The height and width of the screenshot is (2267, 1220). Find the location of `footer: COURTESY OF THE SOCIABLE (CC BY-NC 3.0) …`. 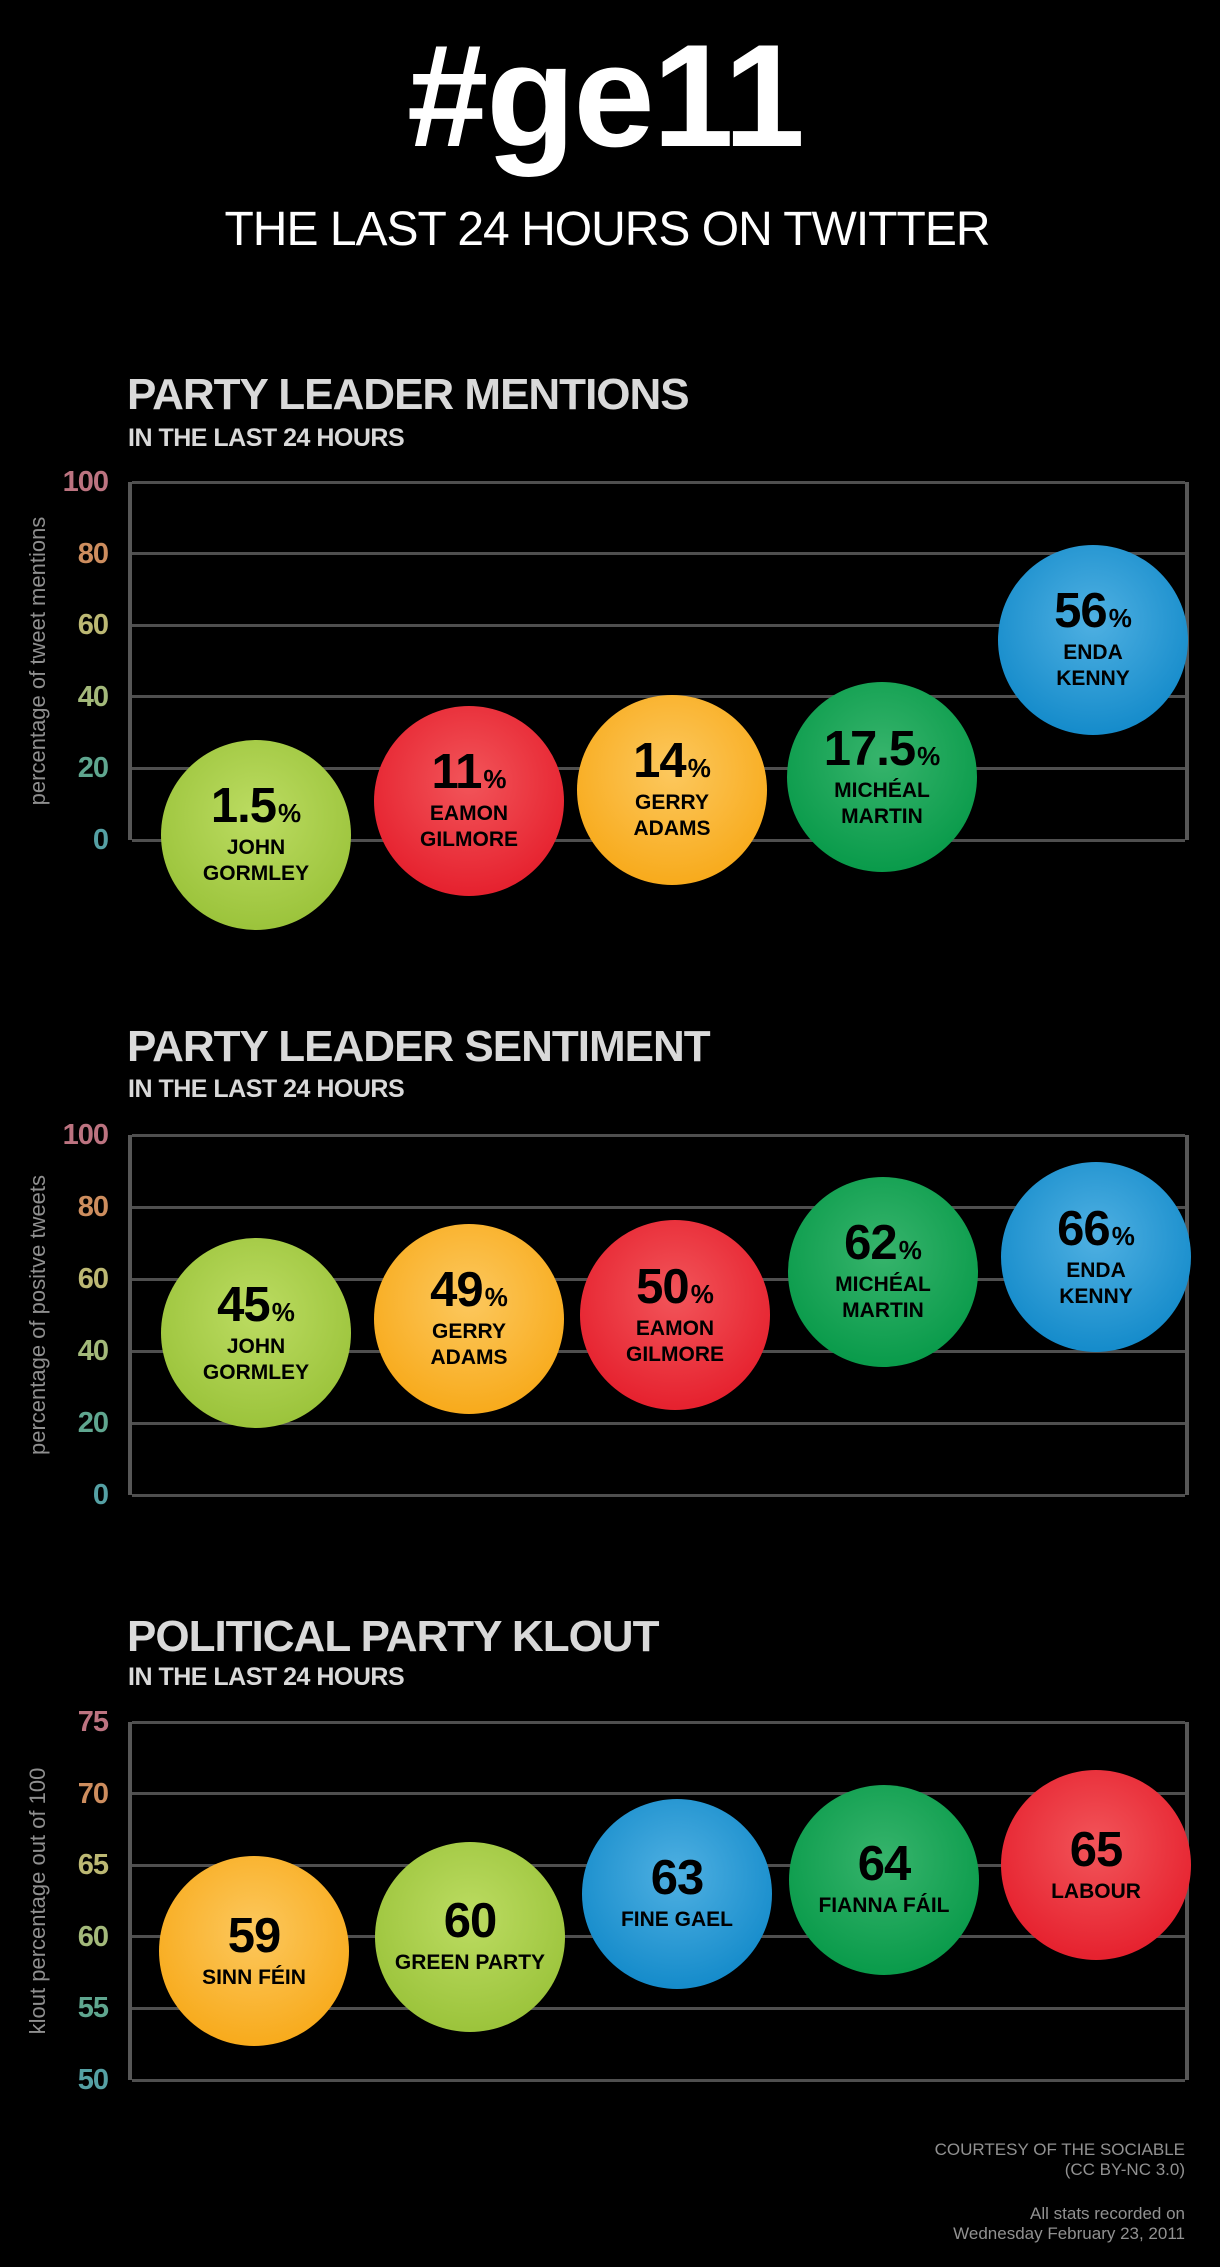

footer: COURTESY OF THE SOCIABLE (CC BY-NC 3.0) … is located at coordinates (1060, 2192).